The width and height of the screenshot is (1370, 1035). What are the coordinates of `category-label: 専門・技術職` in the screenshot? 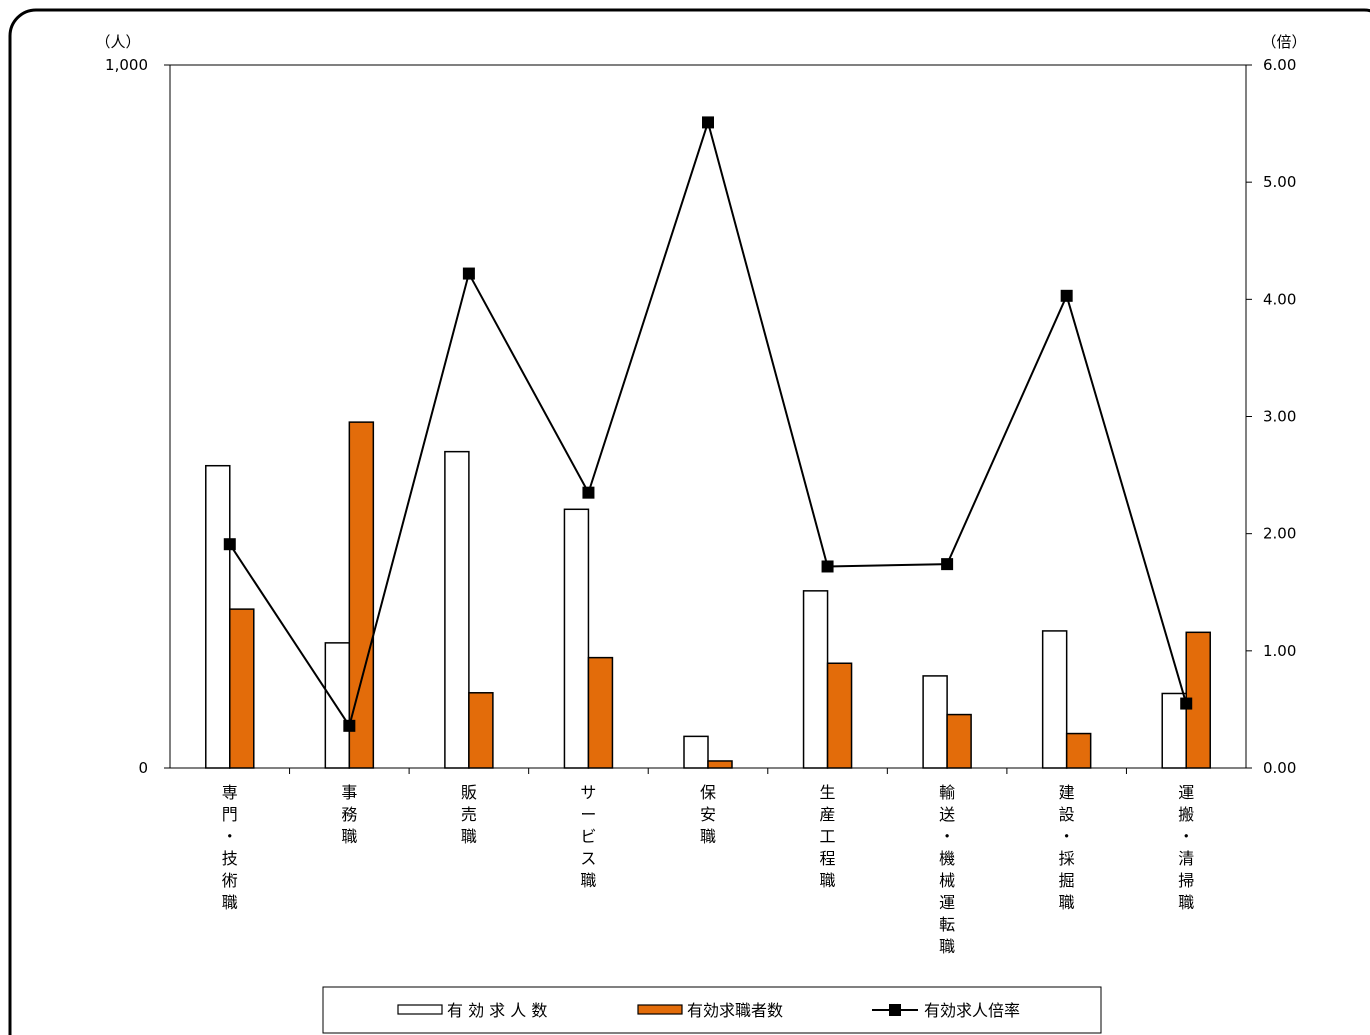 It's located at (230, 847).